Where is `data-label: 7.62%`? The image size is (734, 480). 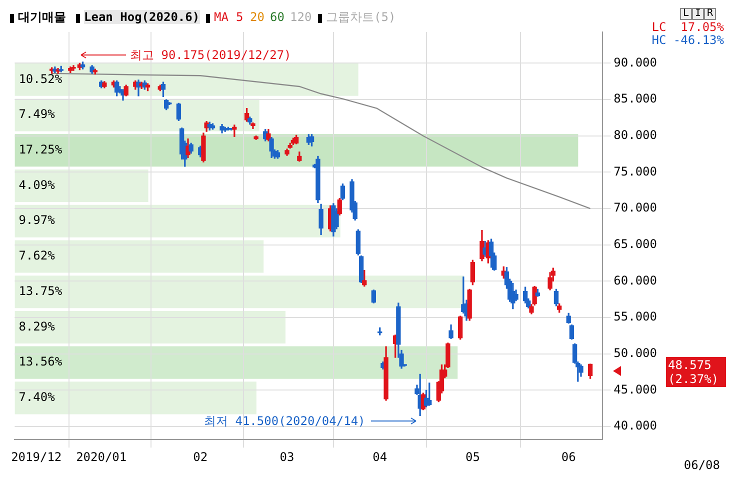
data-label: 7.62% is located at coordinates (37, 255).